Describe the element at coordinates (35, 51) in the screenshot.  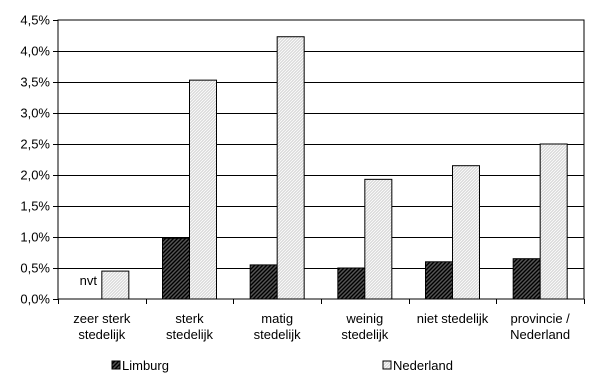
I see `y-tick-label: 4,0%` at that location.